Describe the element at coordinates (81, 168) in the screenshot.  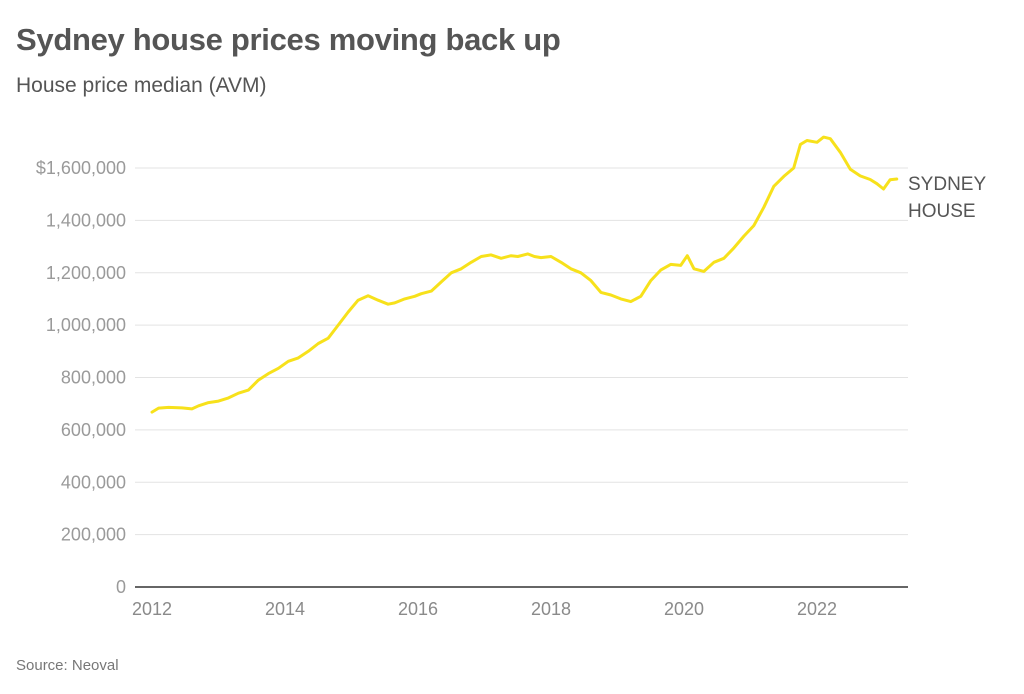
I see `y-tick-label: $1,600,000` at that location.